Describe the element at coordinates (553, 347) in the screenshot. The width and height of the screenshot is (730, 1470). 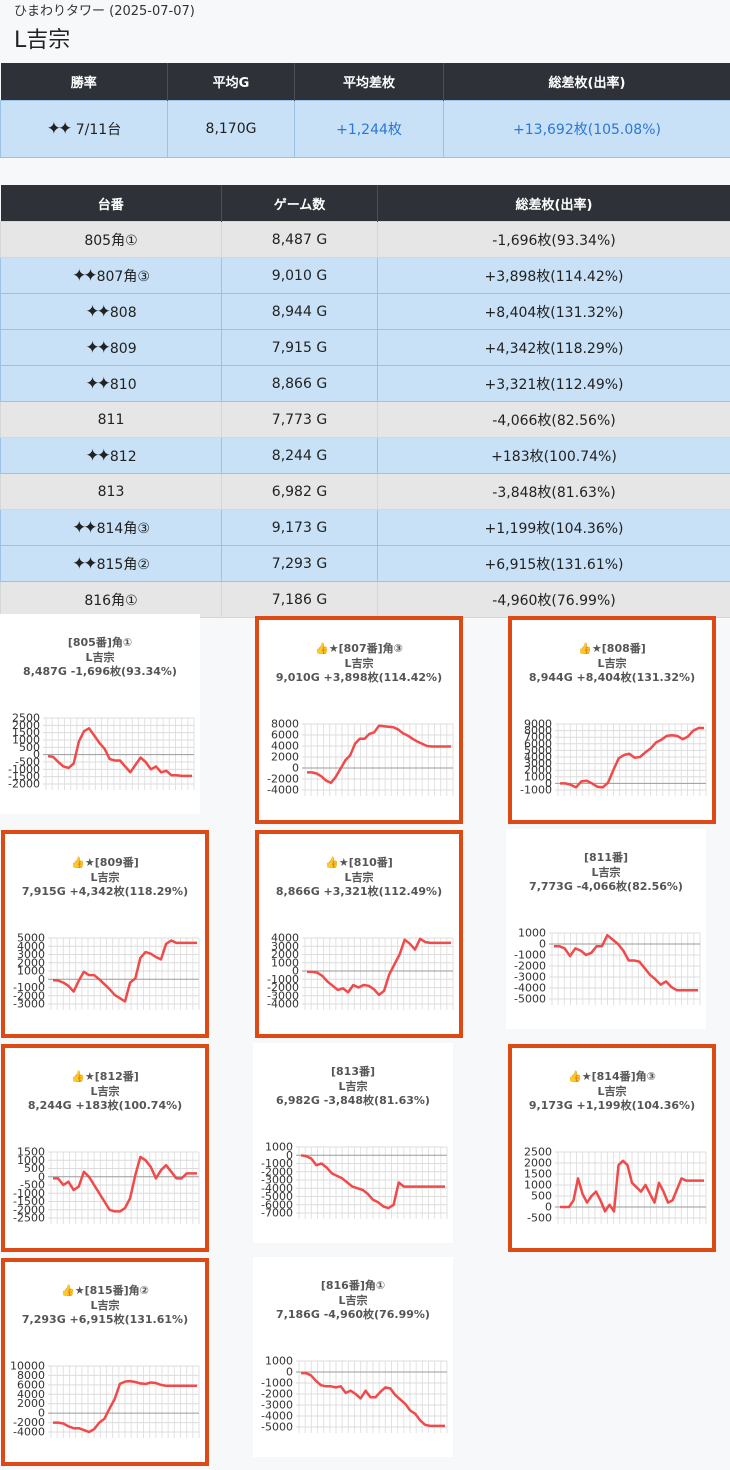
I see `diff-cell: +4,342枚(118.29%)` at that location.